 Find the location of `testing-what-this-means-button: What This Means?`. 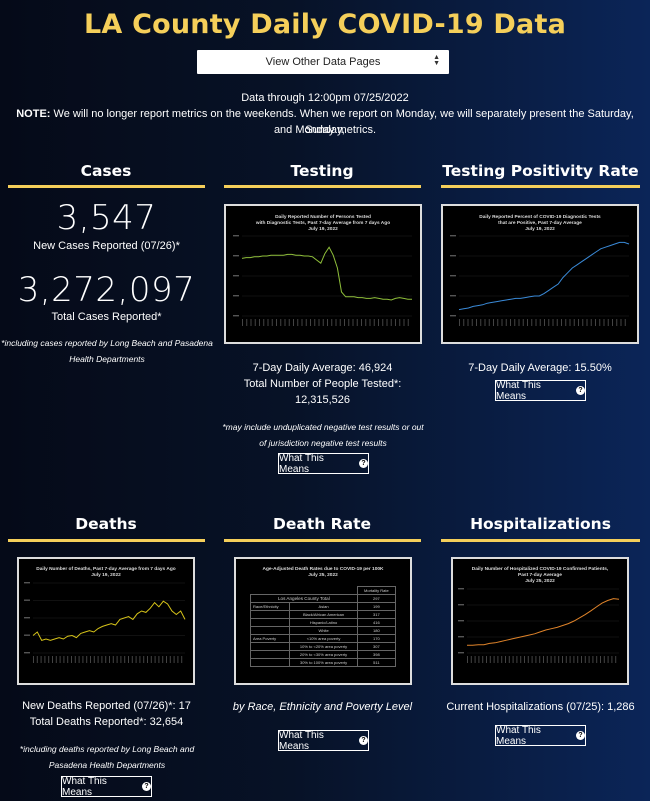

testing-what-this-means-button: What This Means? is located at coordinates (323, 463).